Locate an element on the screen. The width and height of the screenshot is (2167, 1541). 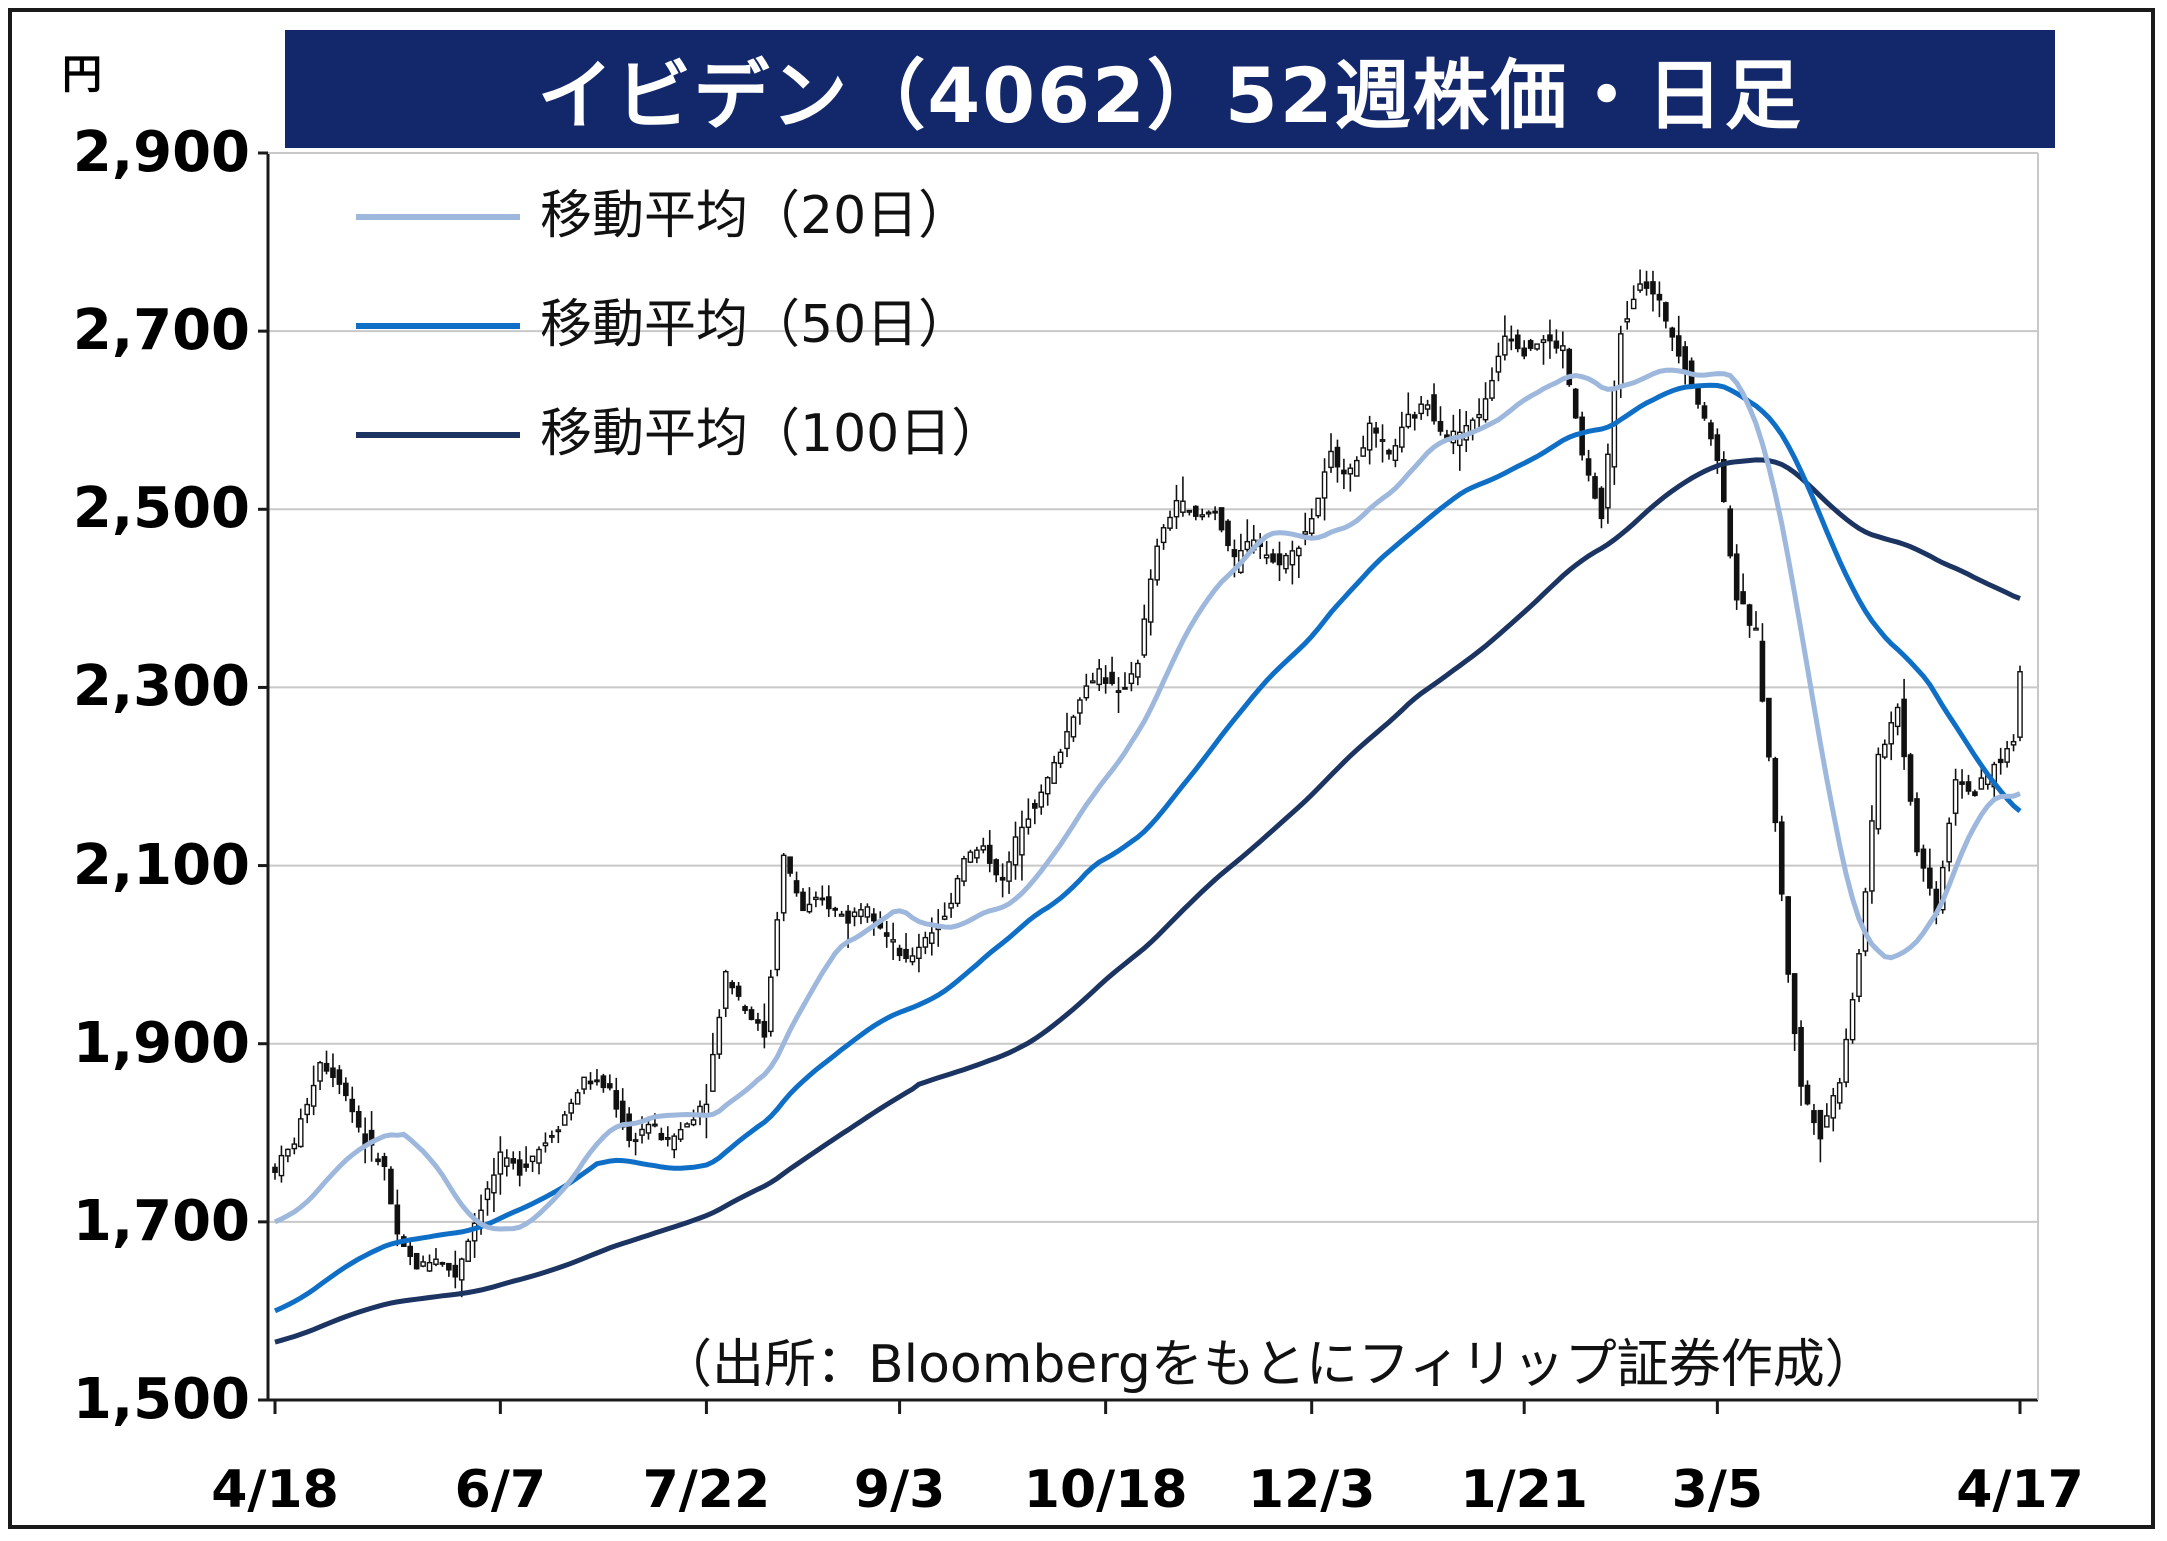
y-axis-unit-label: 円 is located at coordinates (82, 75).